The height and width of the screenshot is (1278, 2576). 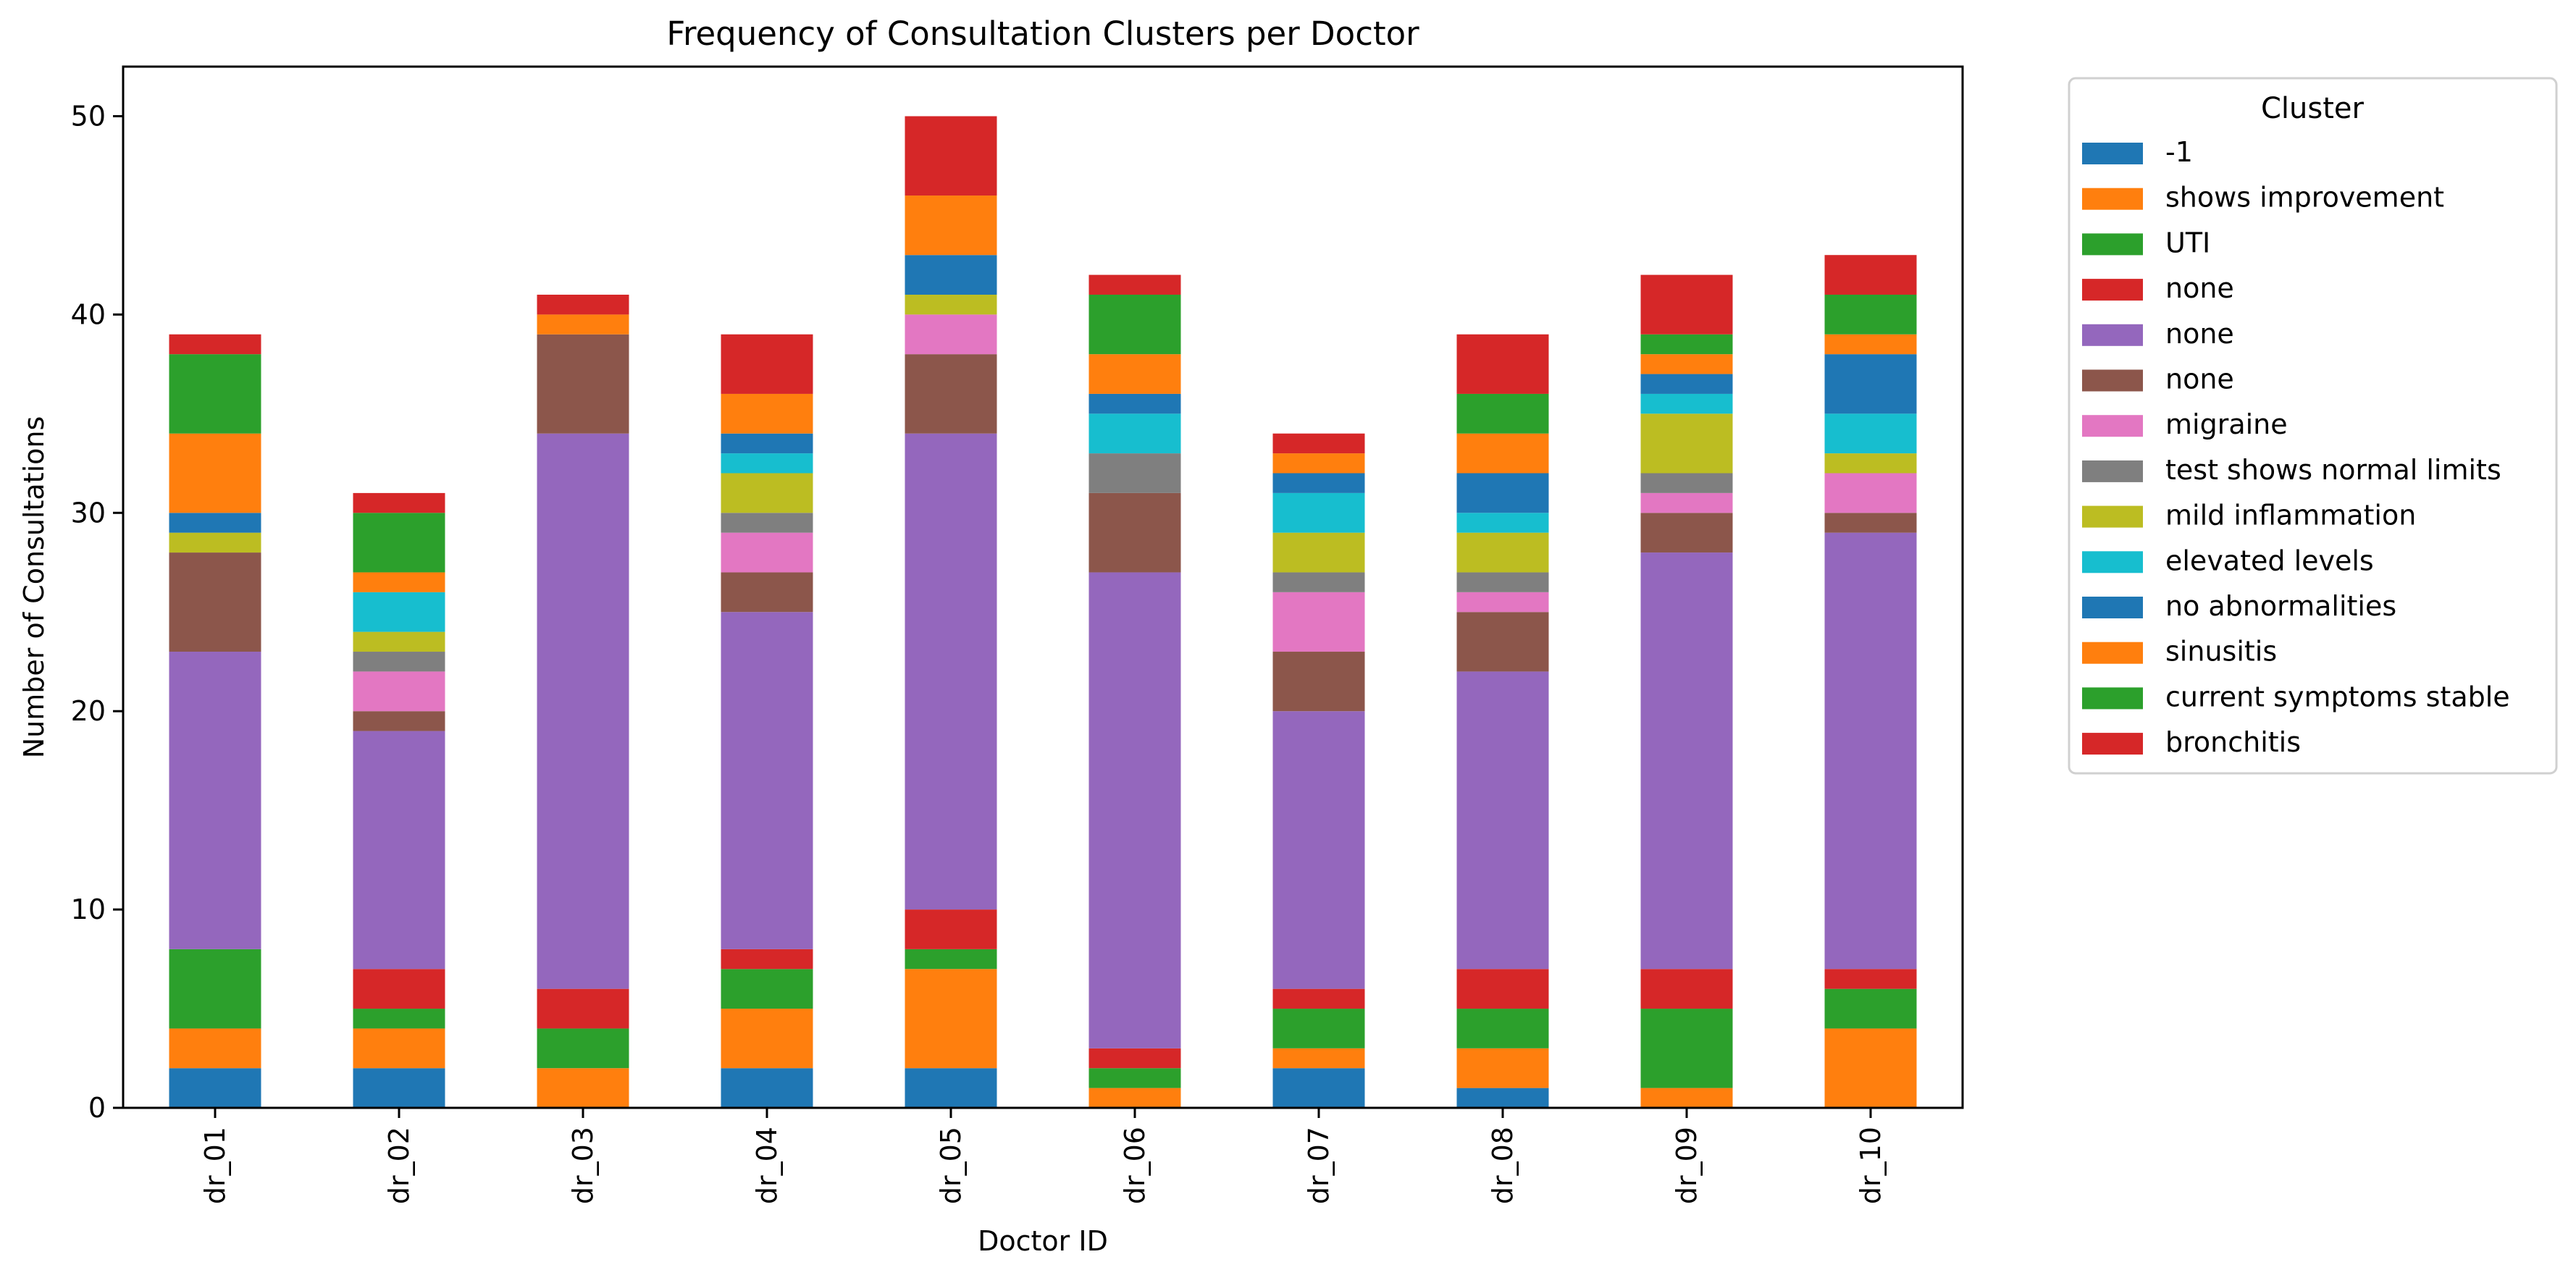 What do you see at coordinates (2179, 152) in the screenshot?
I see `legend-label: -1` at bounding box center [2179, 152].